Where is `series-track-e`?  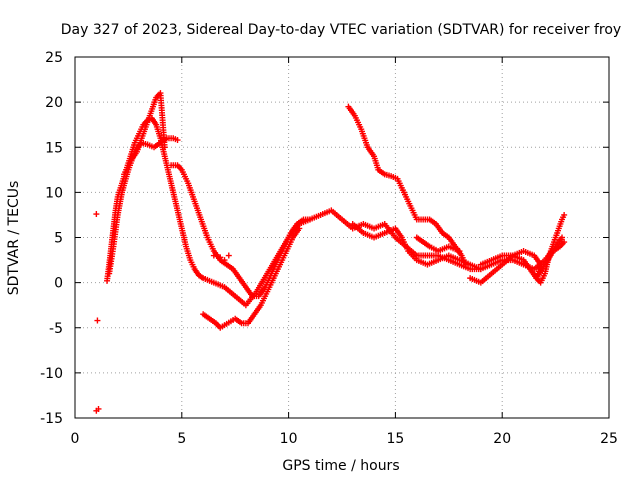 series-track-e is located at coordinates (240, 231).